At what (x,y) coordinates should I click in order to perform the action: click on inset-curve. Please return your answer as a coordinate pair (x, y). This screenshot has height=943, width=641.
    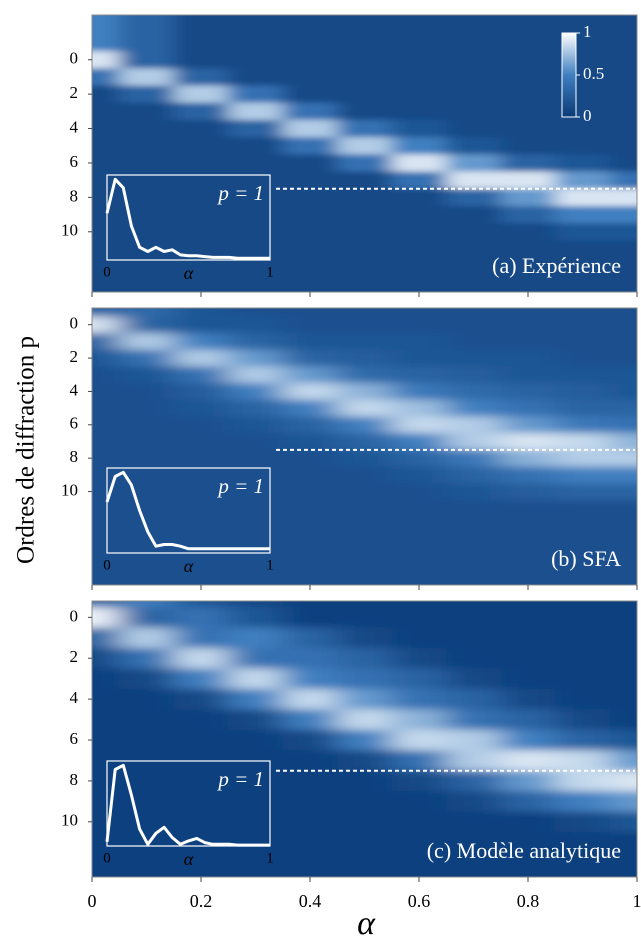
    Looking at the image, I should click on (187, 510).